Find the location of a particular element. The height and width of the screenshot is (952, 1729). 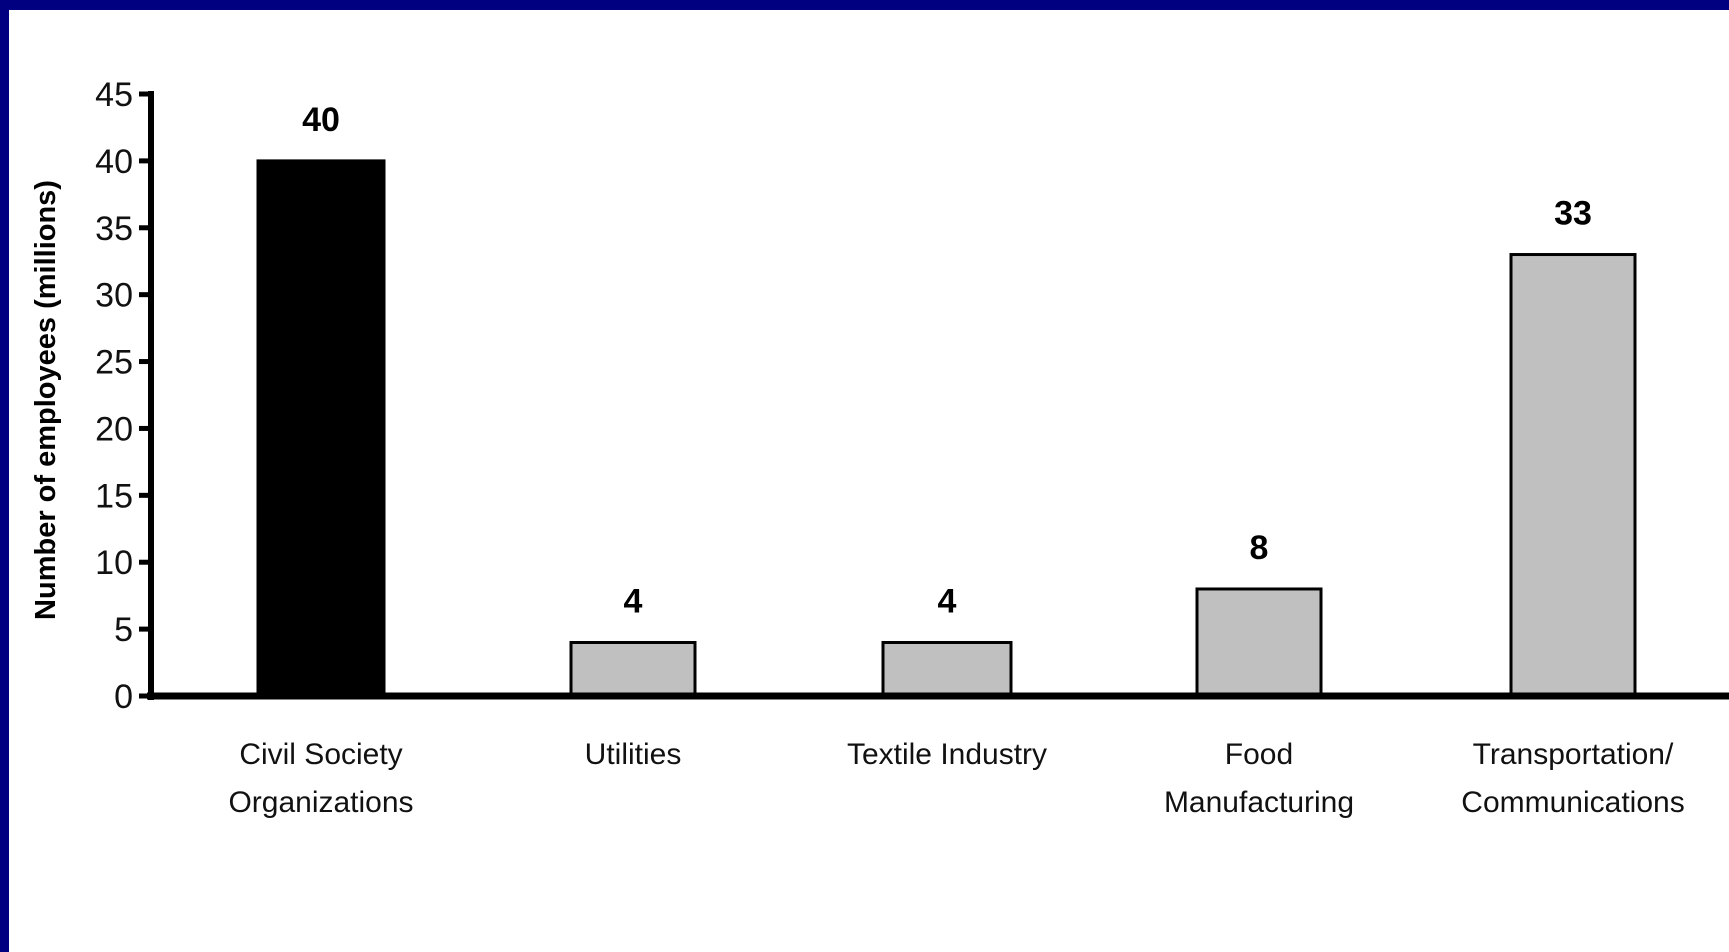

data-label: 8 is located at coordinates (1259, 548).